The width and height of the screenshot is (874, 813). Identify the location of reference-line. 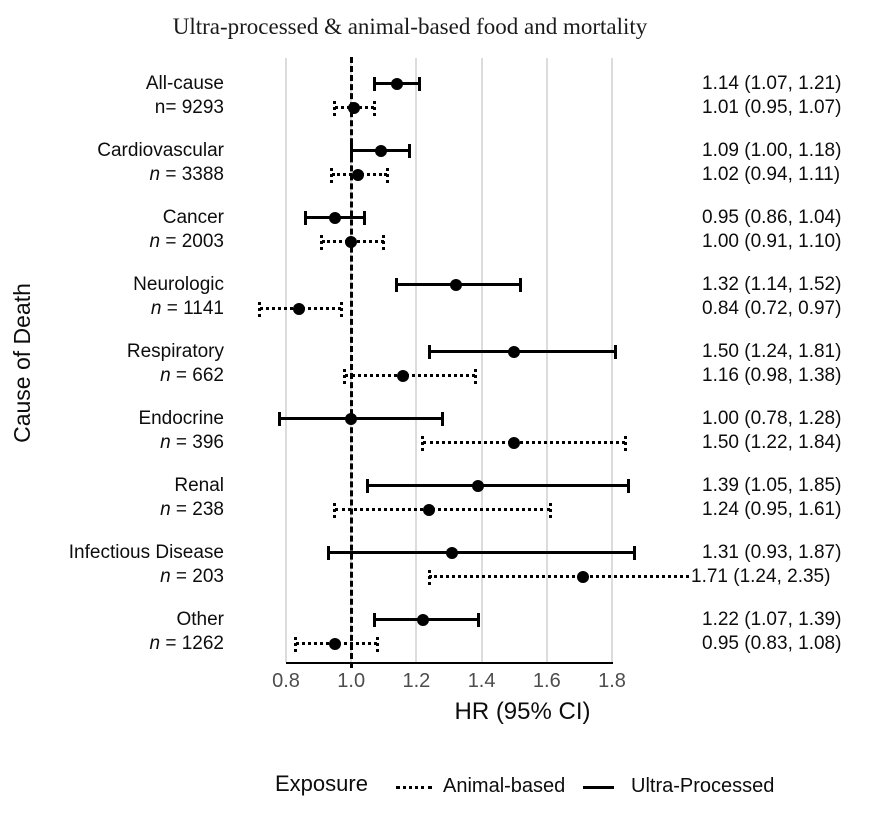
(351, 362).